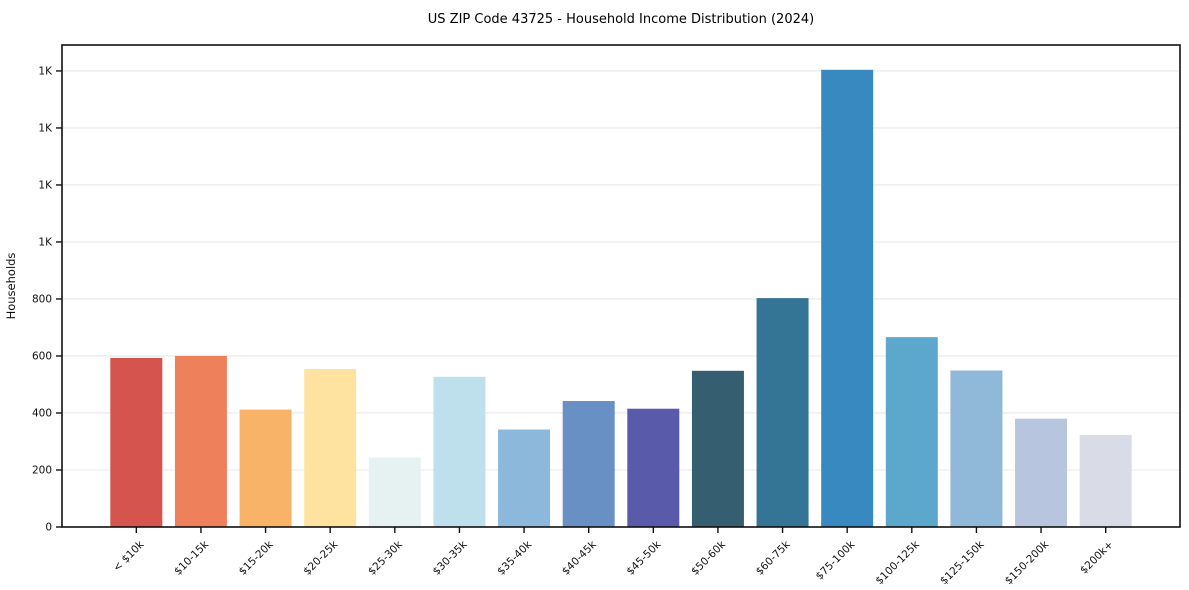  Describe the element at coordinates (976, 448) in the screenshot. I see `bar-$125-150k` at that location.